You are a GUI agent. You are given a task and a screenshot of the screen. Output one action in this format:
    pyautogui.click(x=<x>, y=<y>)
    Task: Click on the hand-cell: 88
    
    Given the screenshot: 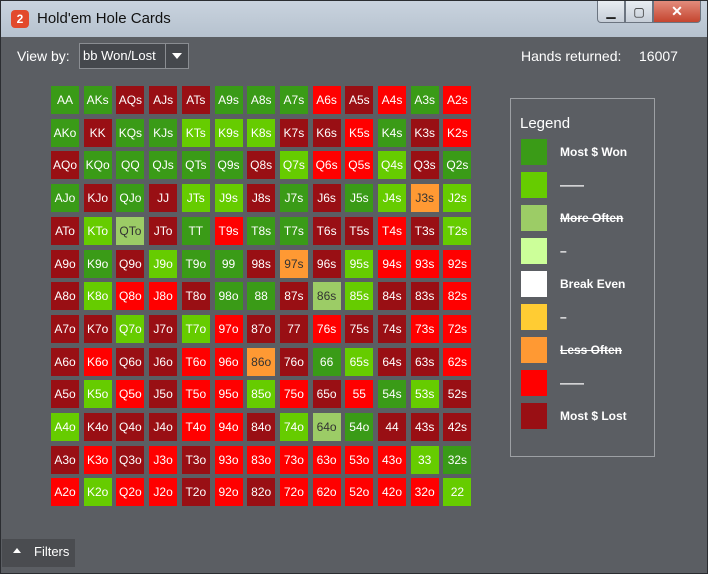 What is the action you would take?
    pyautogui.click(x=261, y=296)
    